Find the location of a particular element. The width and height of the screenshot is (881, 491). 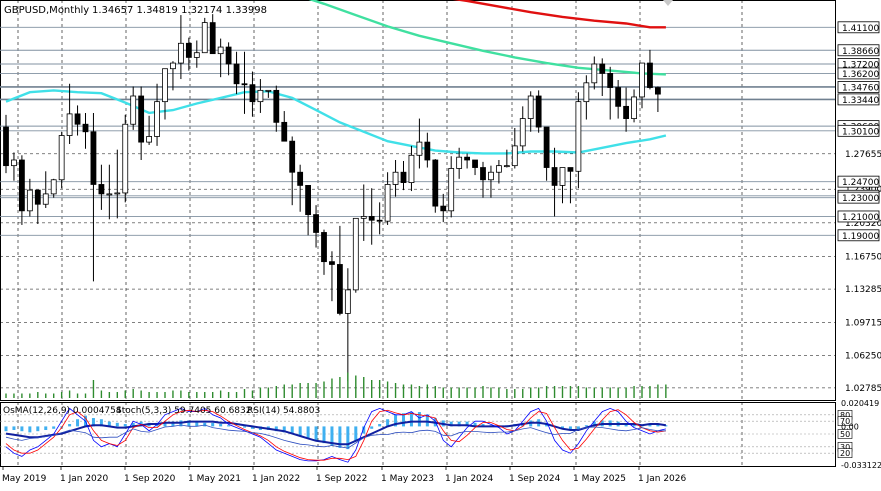

chart-shift-icon is located at coordinates (668, 3).